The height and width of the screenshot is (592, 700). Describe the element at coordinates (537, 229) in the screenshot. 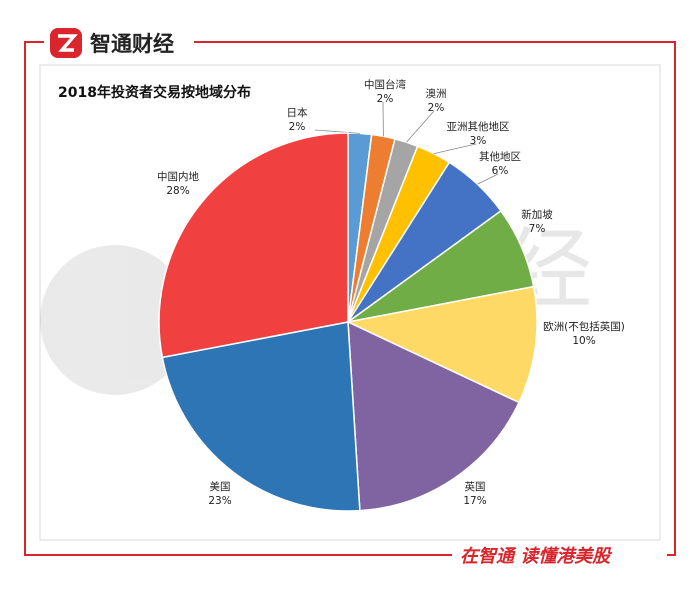

I see `slice-value-label: 7%` at that location.